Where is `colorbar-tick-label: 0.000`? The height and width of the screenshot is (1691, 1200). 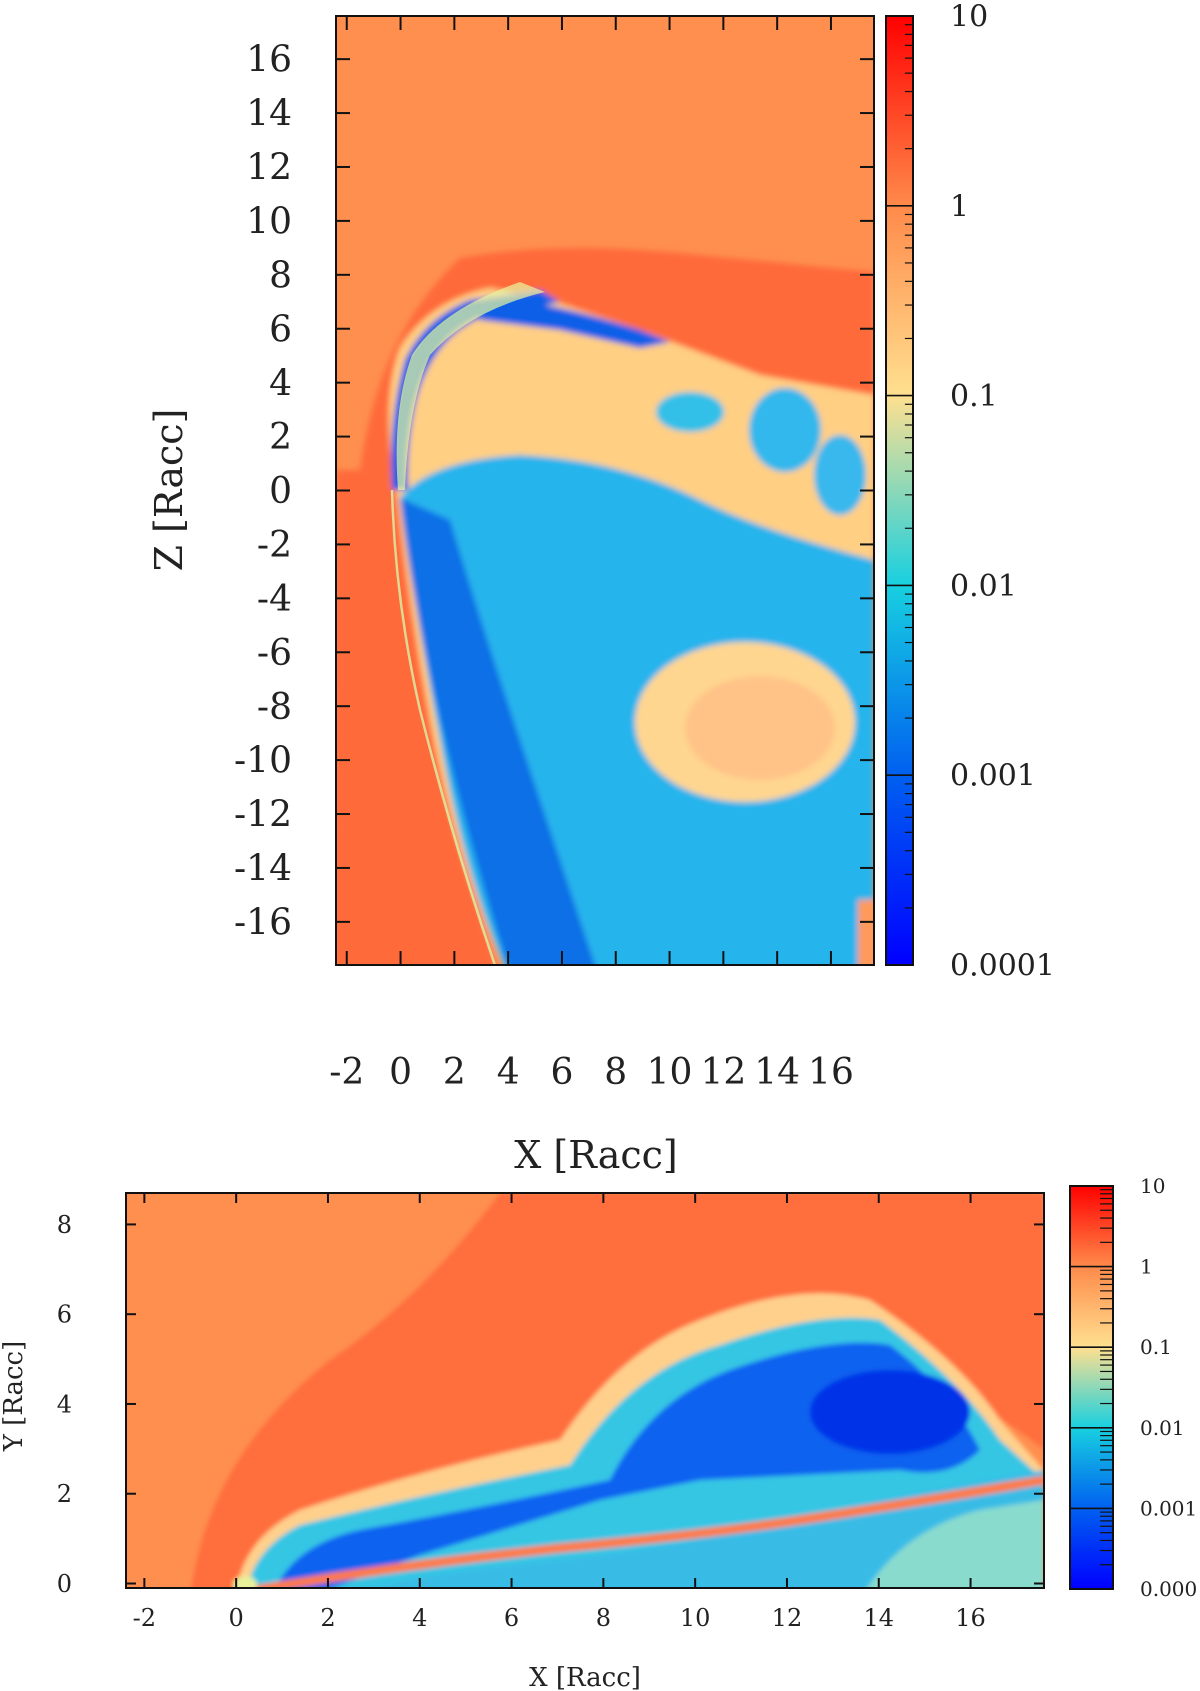
colorbar-tick-label: 0.000 is located at coordinates (1168, 1589).